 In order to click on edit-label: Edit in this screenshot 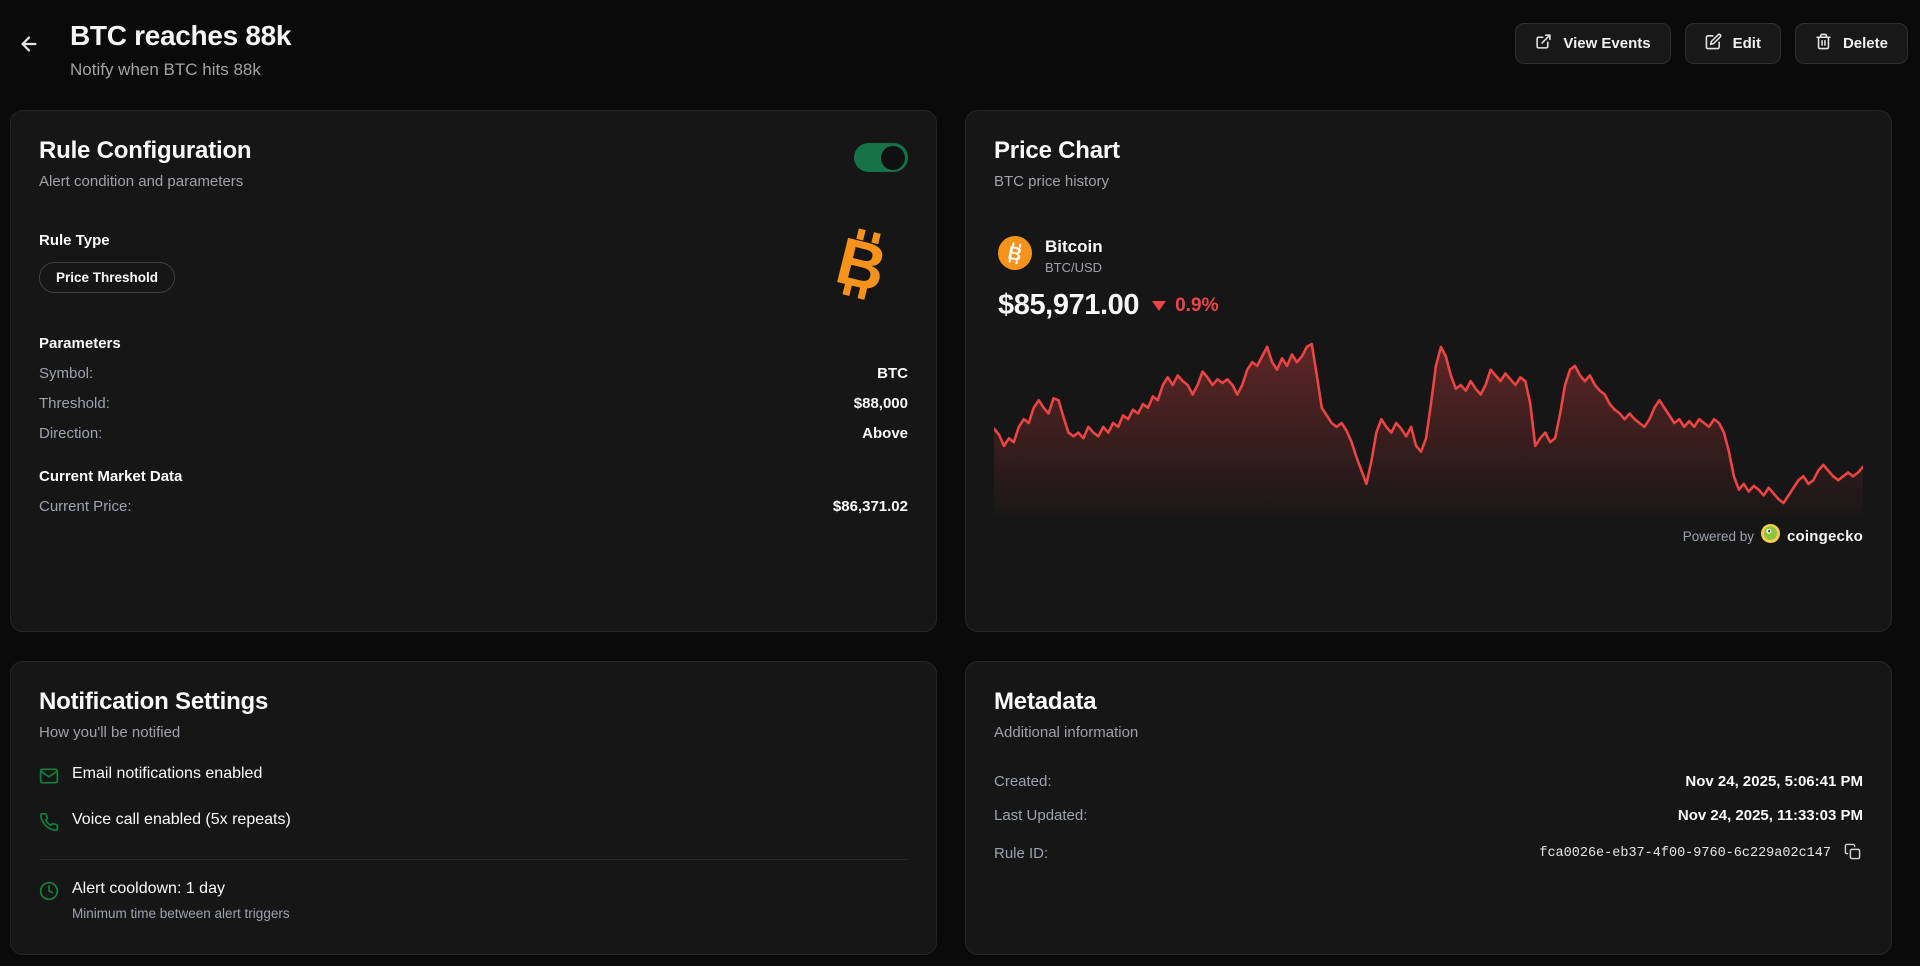, I will do `click(1746, 43)`.